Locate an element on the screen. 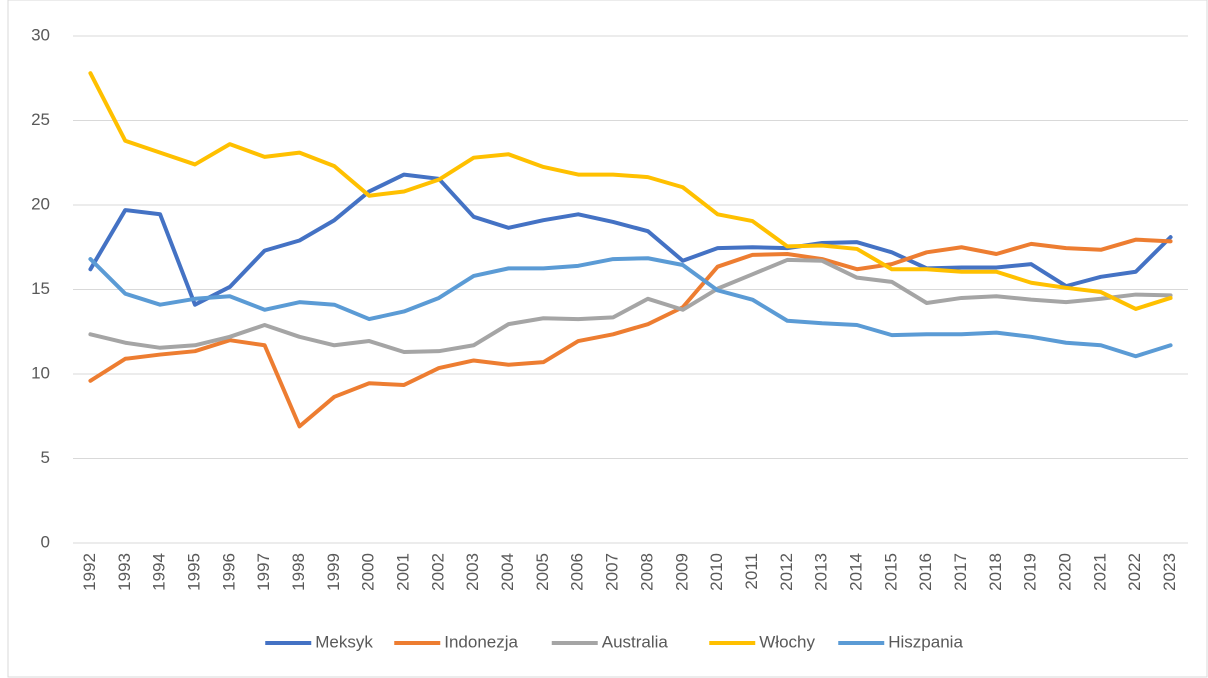 The width and height of the screenshot is (1208, 678). y-tick-label: 25 is located at coordinates (40, 119).